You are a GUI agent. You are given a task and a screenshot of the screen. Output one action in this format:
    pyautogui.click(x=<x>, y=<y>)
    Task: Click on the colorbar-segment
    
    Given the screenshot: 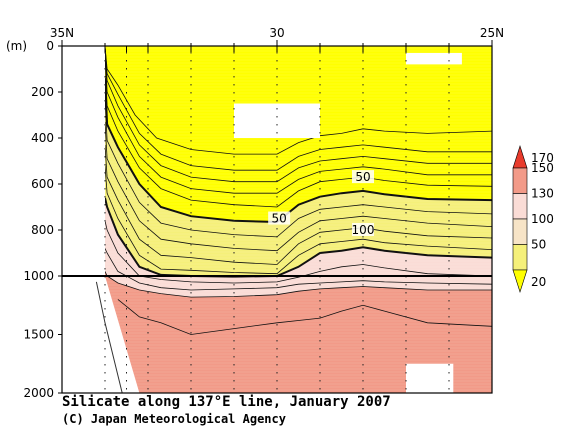 What is the action you would take?
    pyautogui.click(x=520, y=231)
    